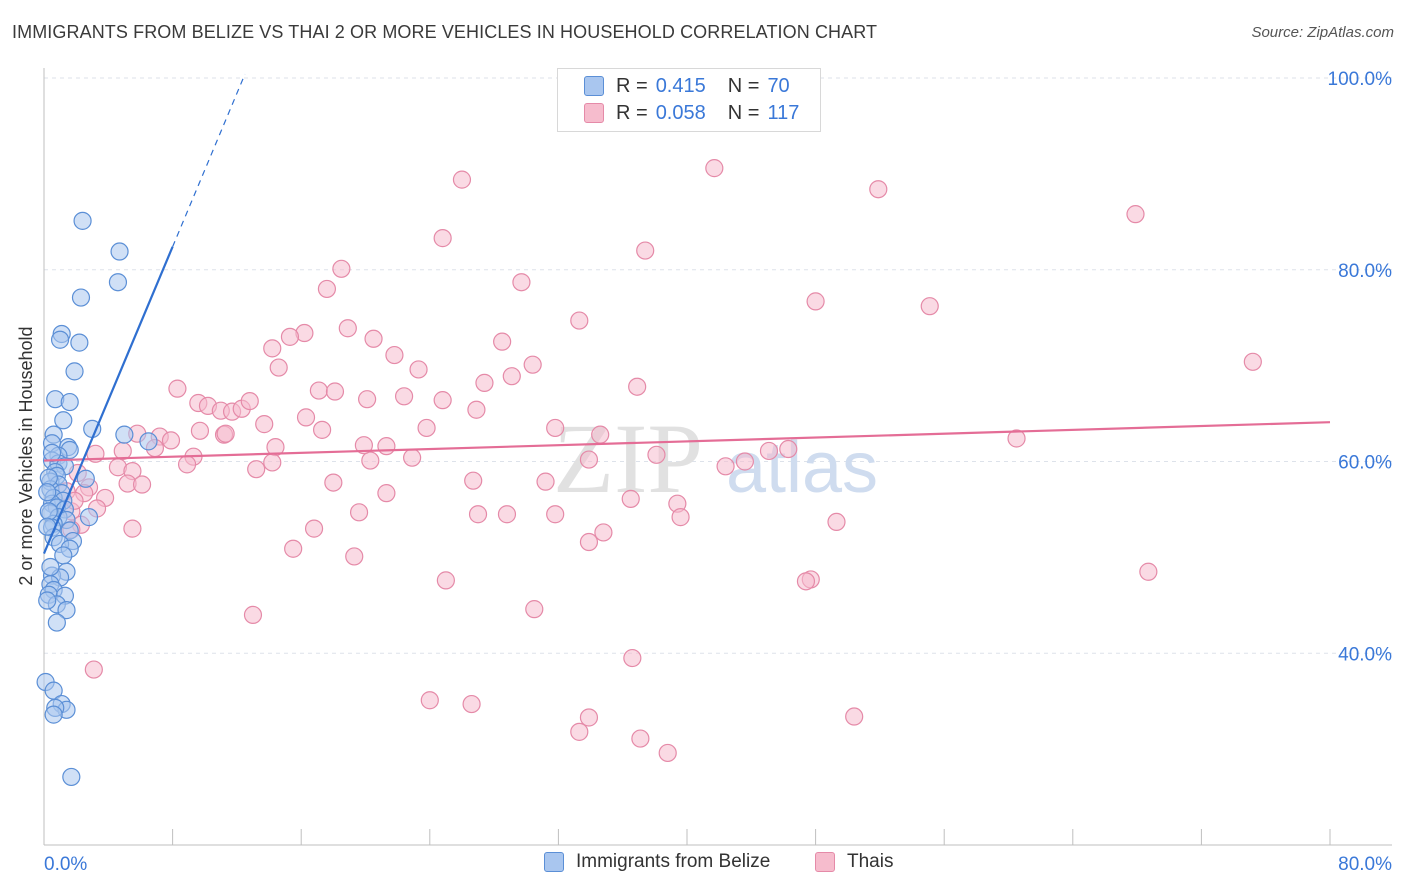  I want to click on legend-n-value: 70, so click(778, 85).